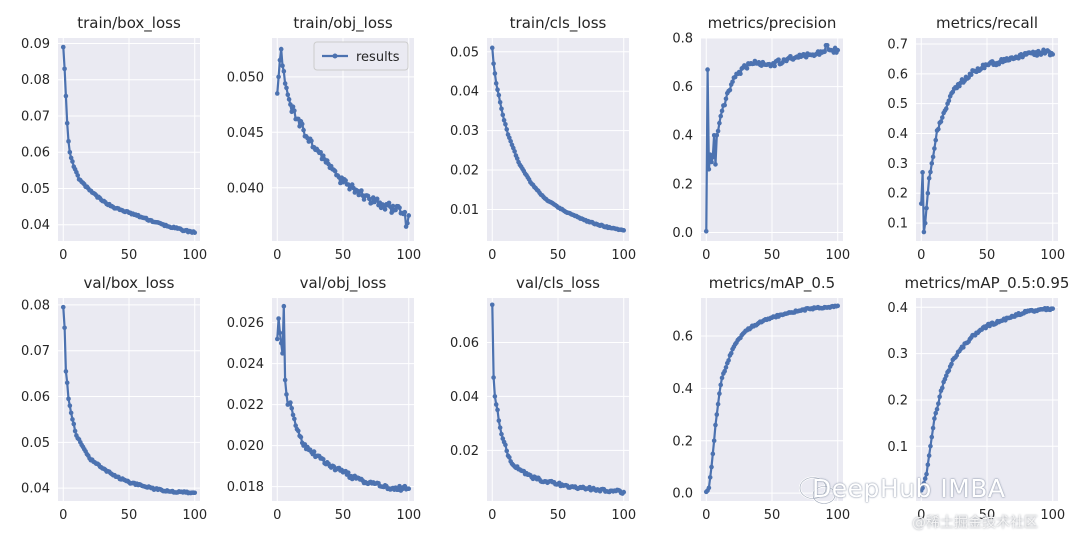 Image resolution: width=1080 pixels, height=540 pixels. Describe the element at coordinates (987, 283) in the screenshot. I see `subplot-title: metrics/mAP_0.5:0.95` at that location.